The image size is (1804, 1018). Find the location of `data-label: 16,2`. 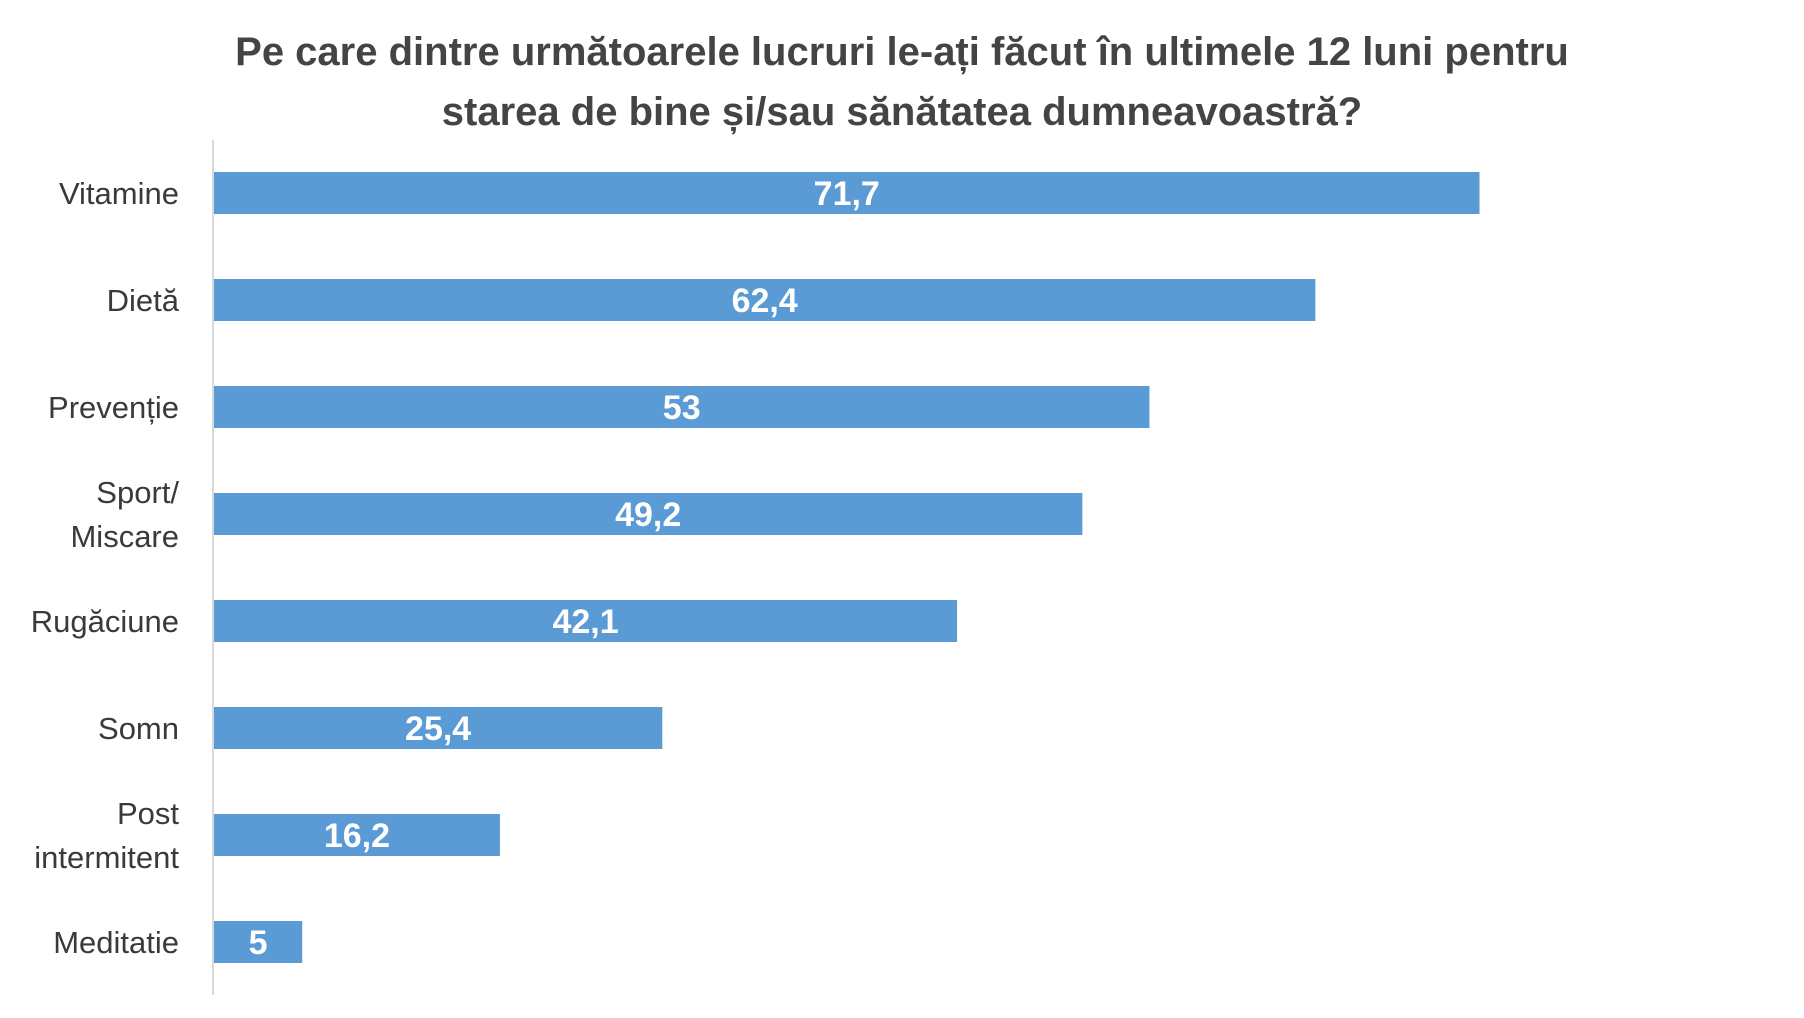

data-label: 16,2 is located at coordinates (357, 836).